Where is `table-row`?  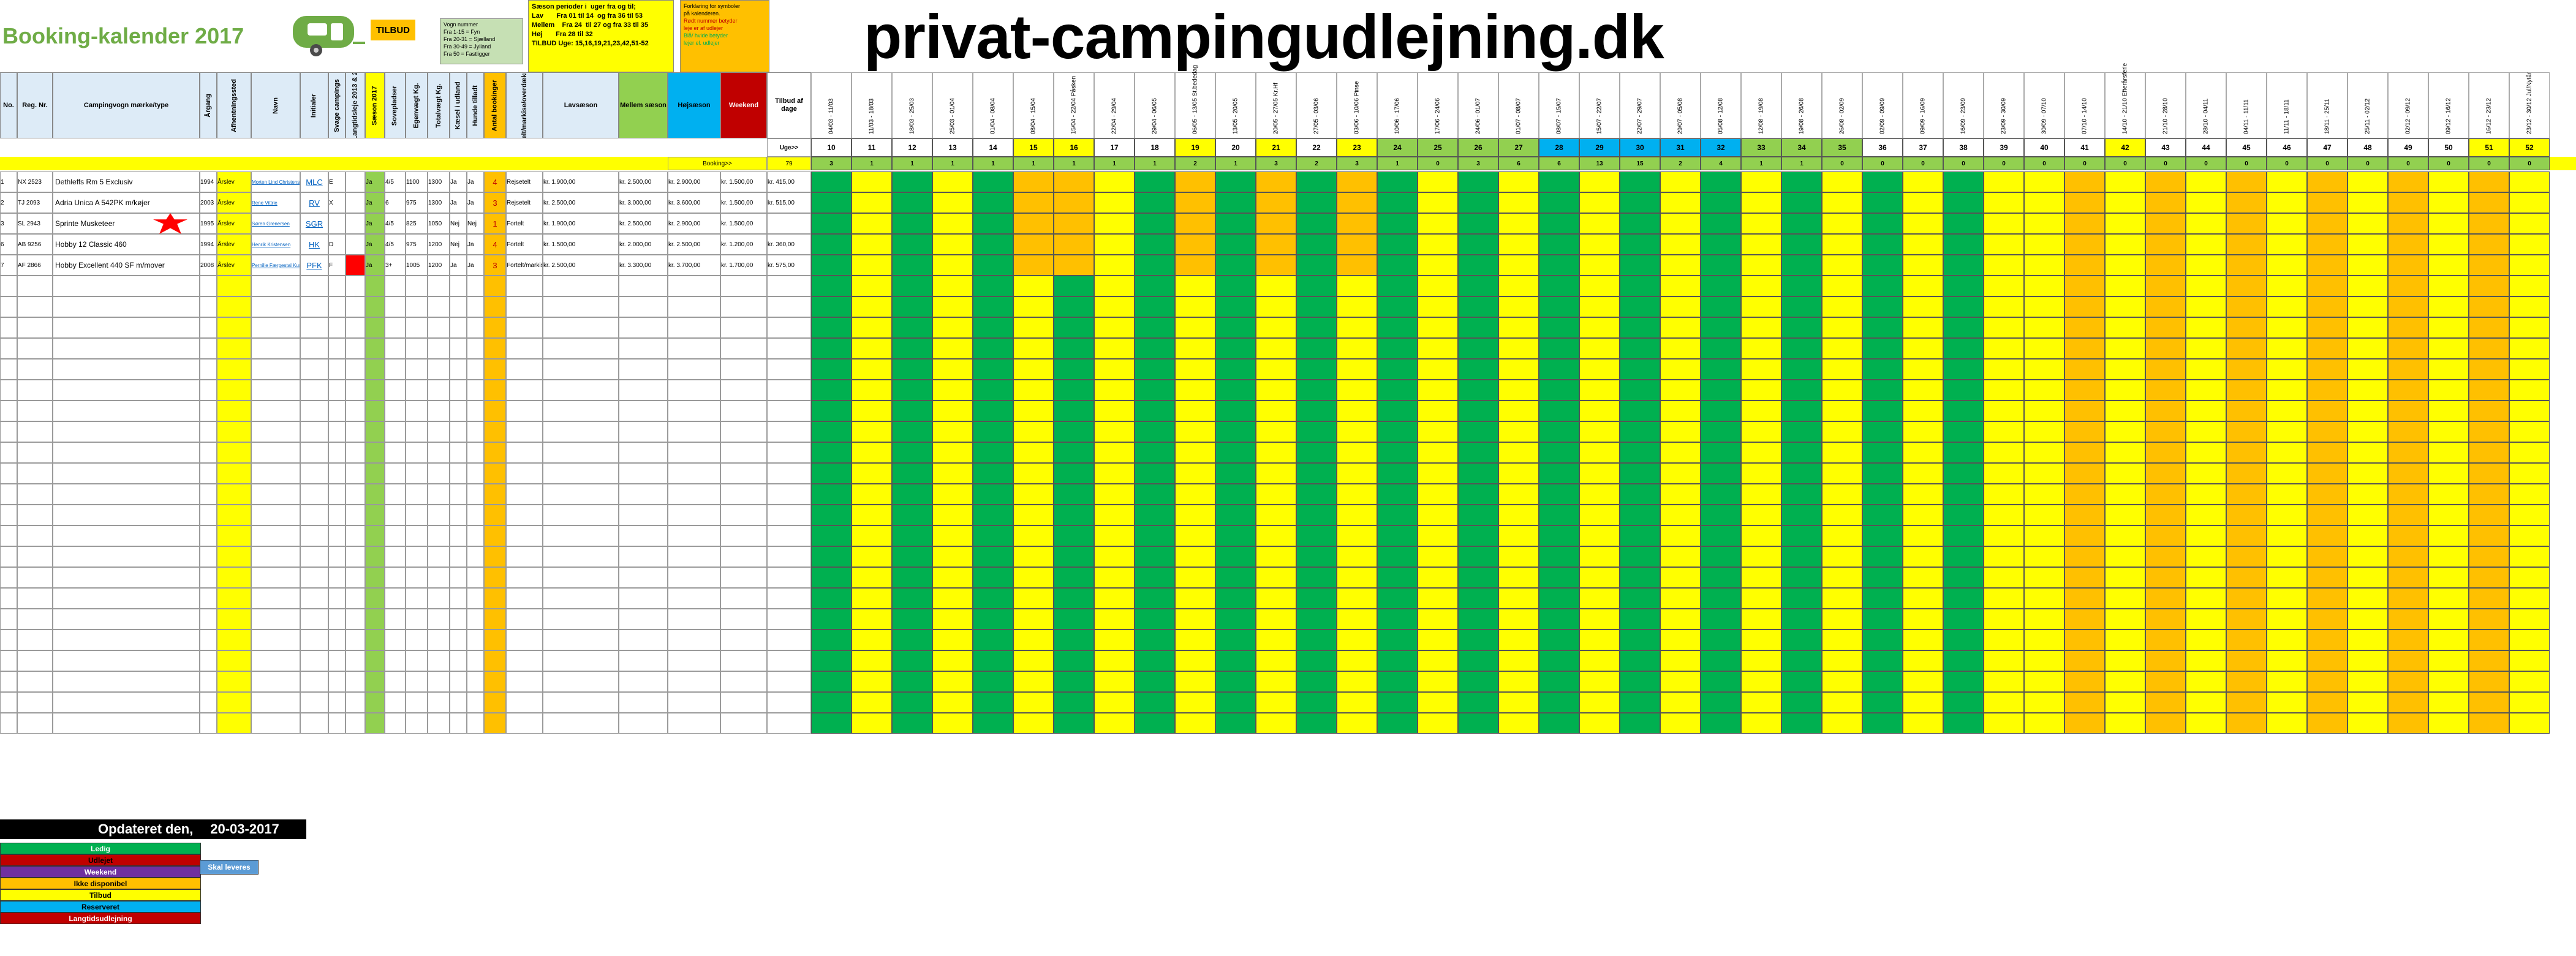 table-row is located at coordinates (1288, 494).